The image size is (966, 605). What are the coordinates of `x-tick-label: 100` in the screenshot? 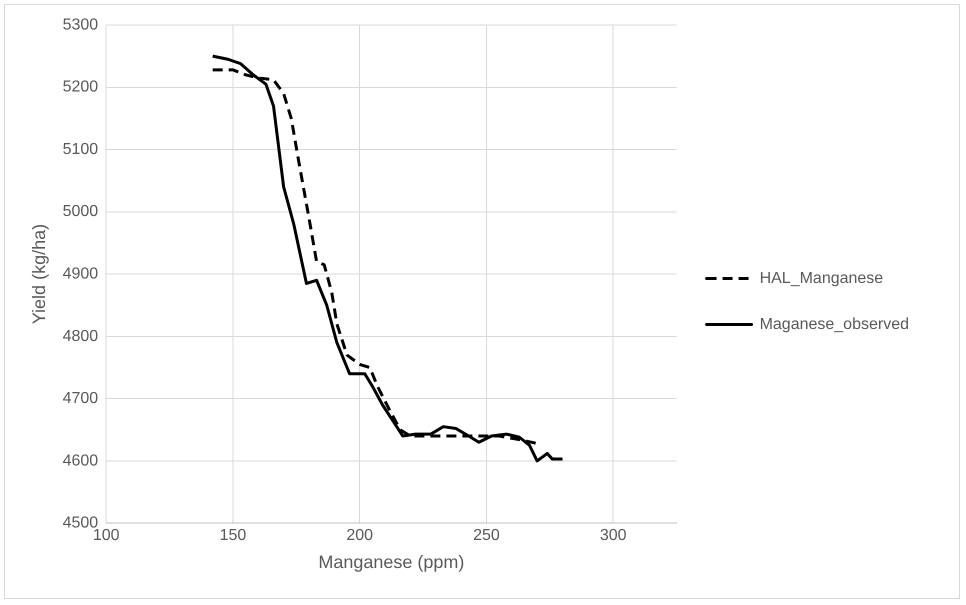 It's located at (106, 535).